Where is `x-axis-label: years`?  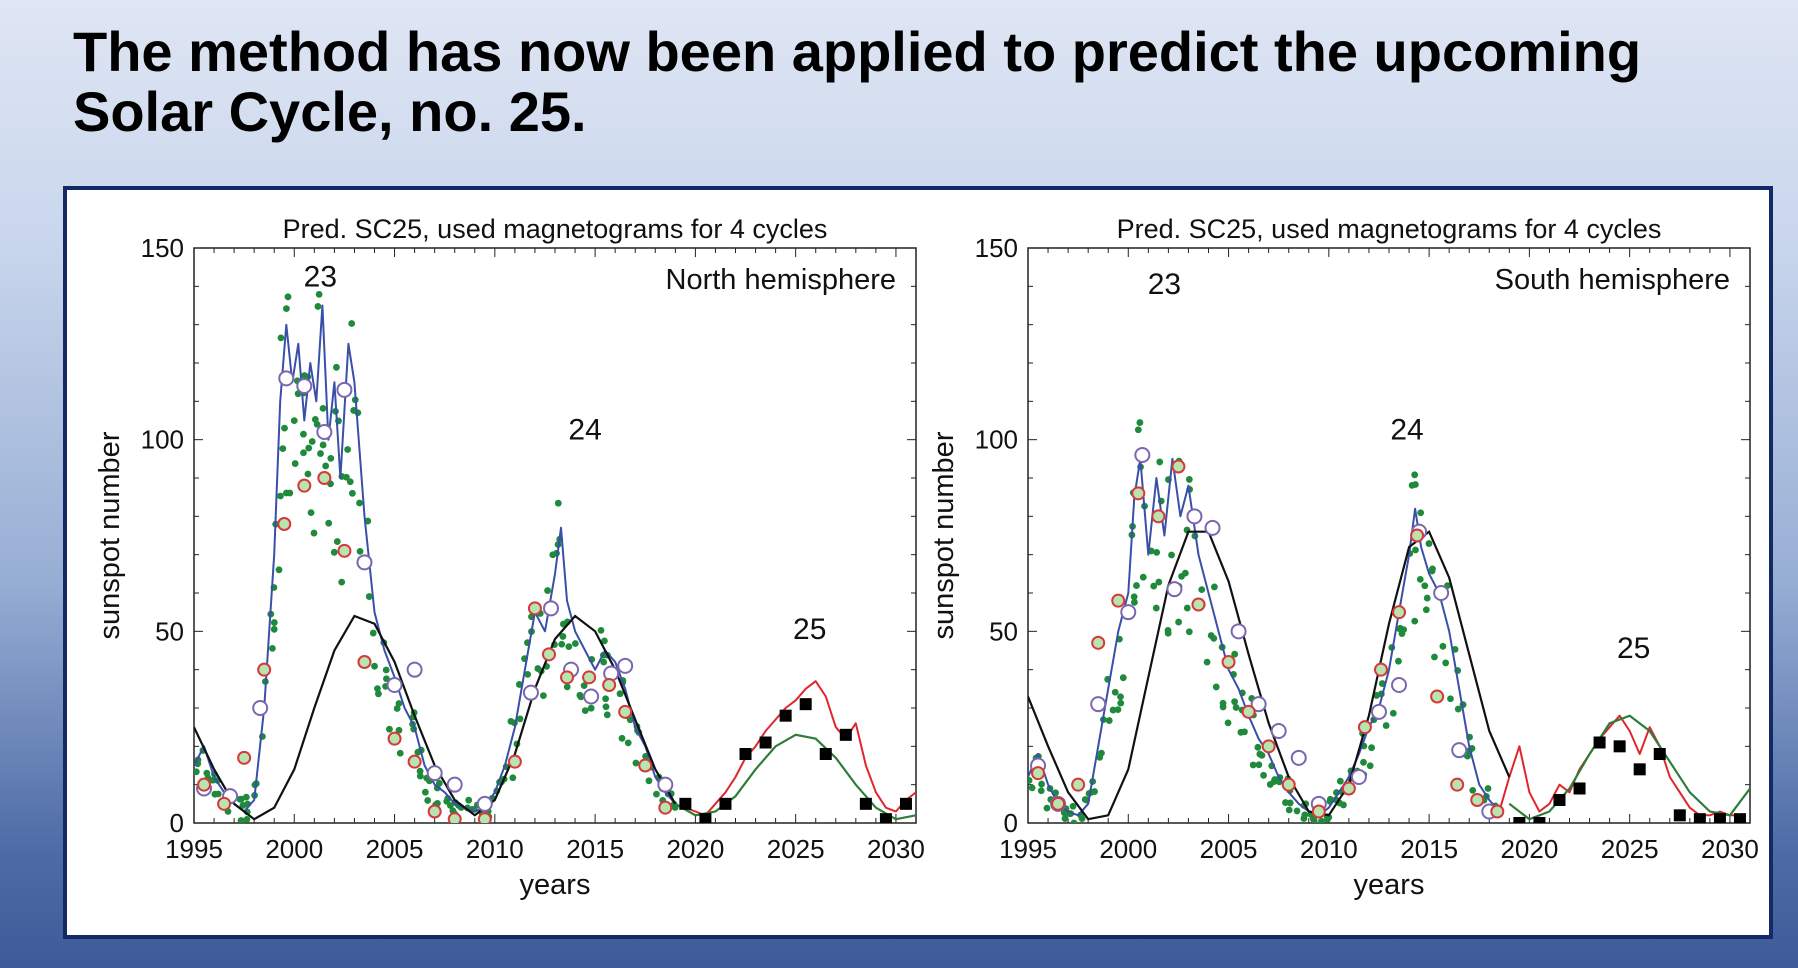
x-axis-label: years is located at coordinates (555, 885).